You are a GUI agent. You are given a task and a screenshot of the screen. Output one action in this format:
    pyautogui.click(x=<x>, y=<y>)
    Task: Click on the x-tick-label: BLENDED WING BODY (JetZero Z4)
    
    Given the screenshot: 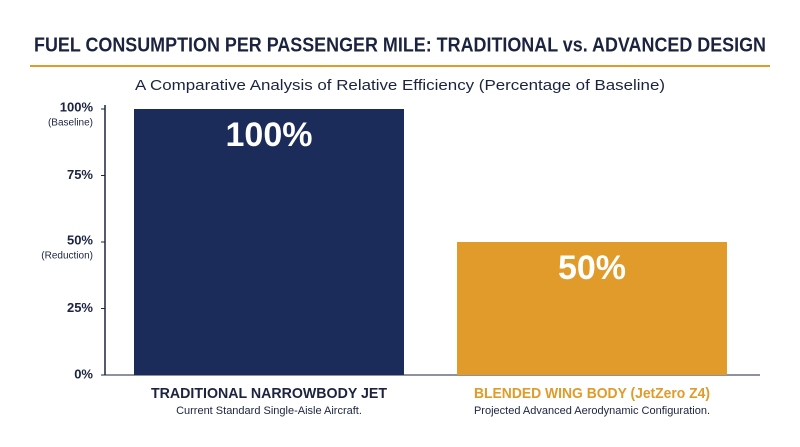 What is the action you would take?
    pyautogui.click(x=592, y=393)
    